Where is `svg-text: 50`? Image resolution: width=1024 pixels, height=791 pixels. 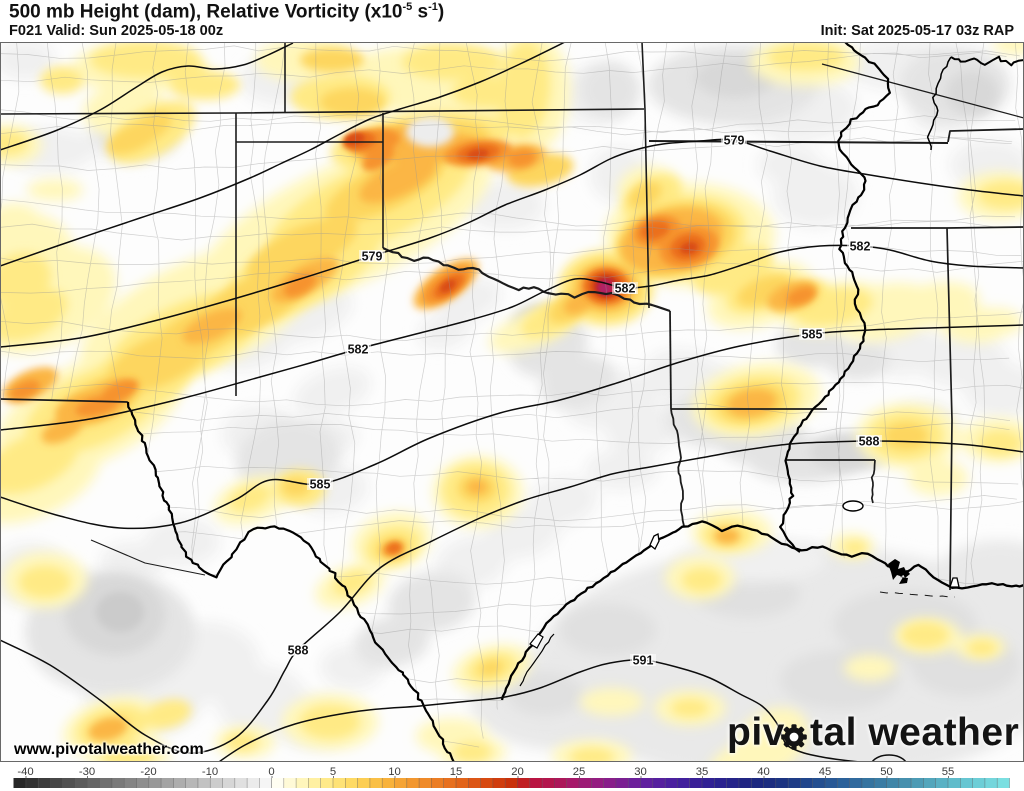
svg-text: 50 is located at coordinates (886, 772).